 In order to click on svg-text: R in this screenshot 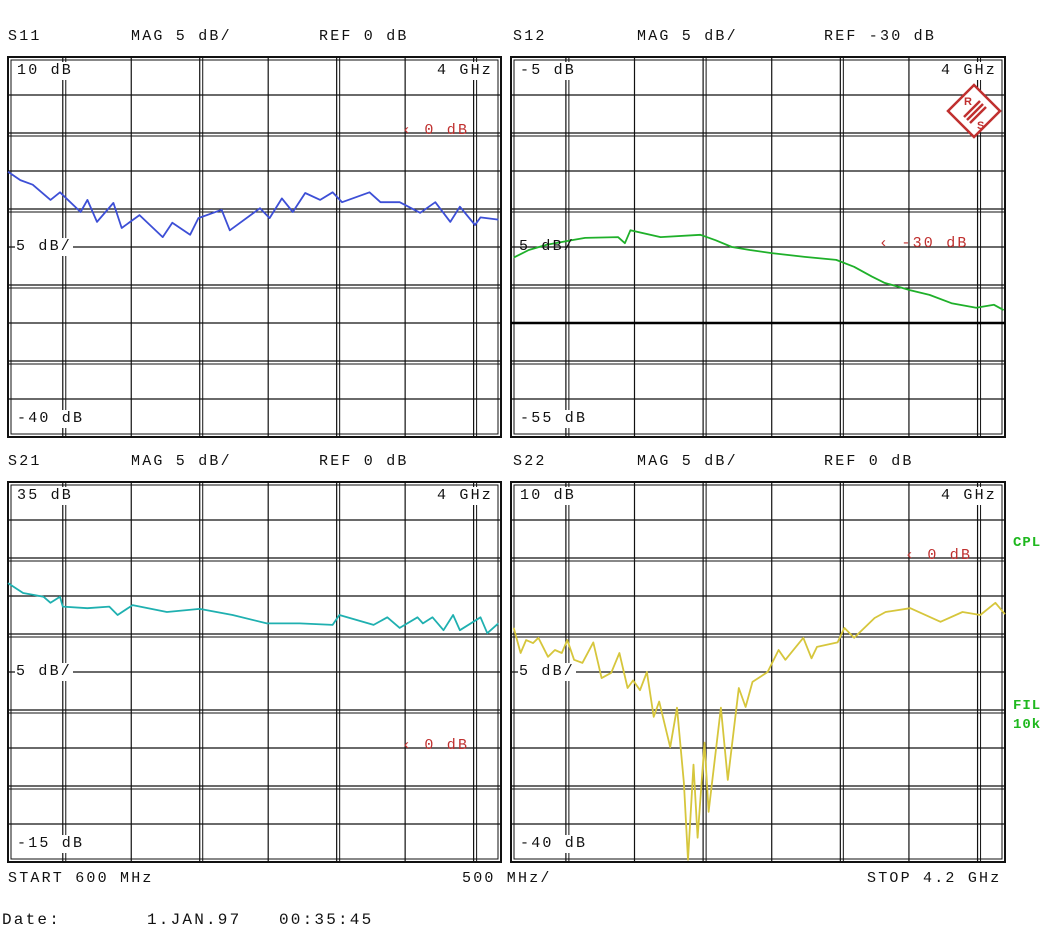, I will do `click(968, 102)`.